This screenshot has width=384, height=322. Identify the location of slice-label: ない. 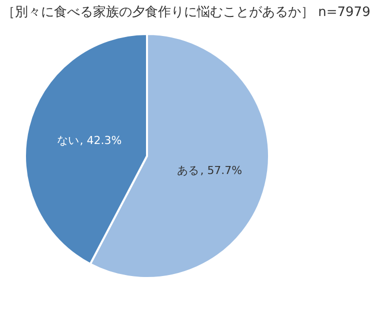
(67, 141).